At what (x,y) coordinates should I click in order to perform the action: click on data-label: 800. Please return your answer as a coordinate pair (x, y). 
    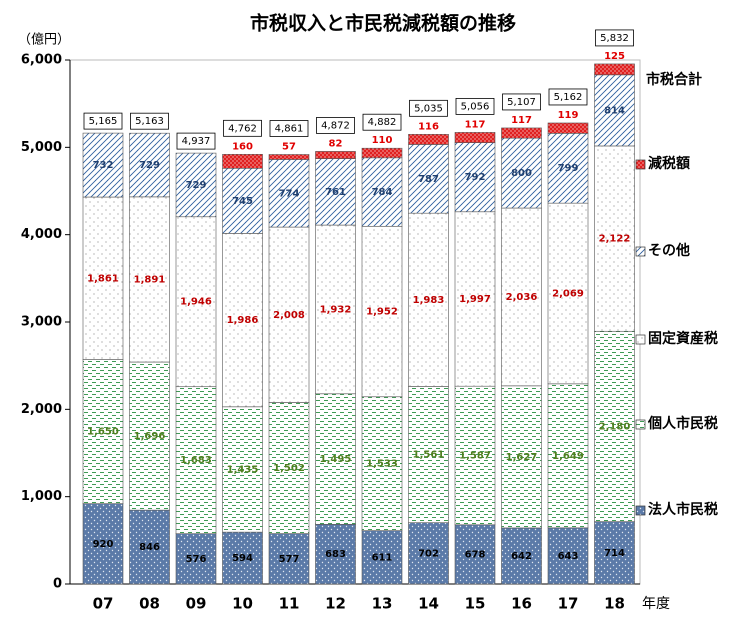
    Looking at the image, I should click on (521, 173).